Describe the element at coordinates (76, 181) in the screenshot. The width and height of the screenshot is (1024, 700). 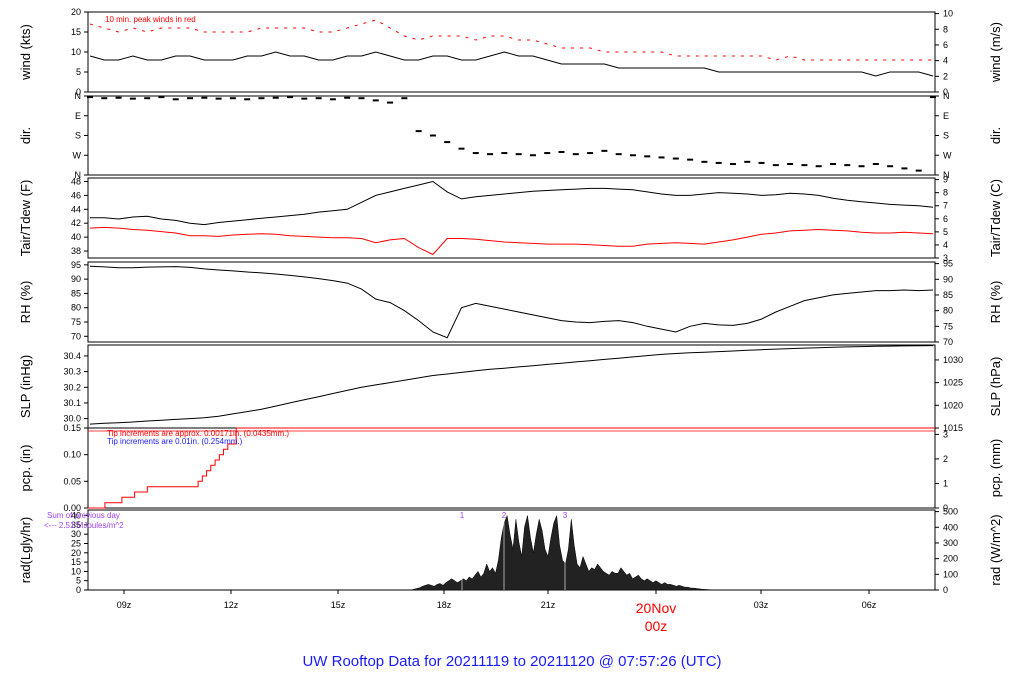
I see `ytick-label-left: 48` at that location.